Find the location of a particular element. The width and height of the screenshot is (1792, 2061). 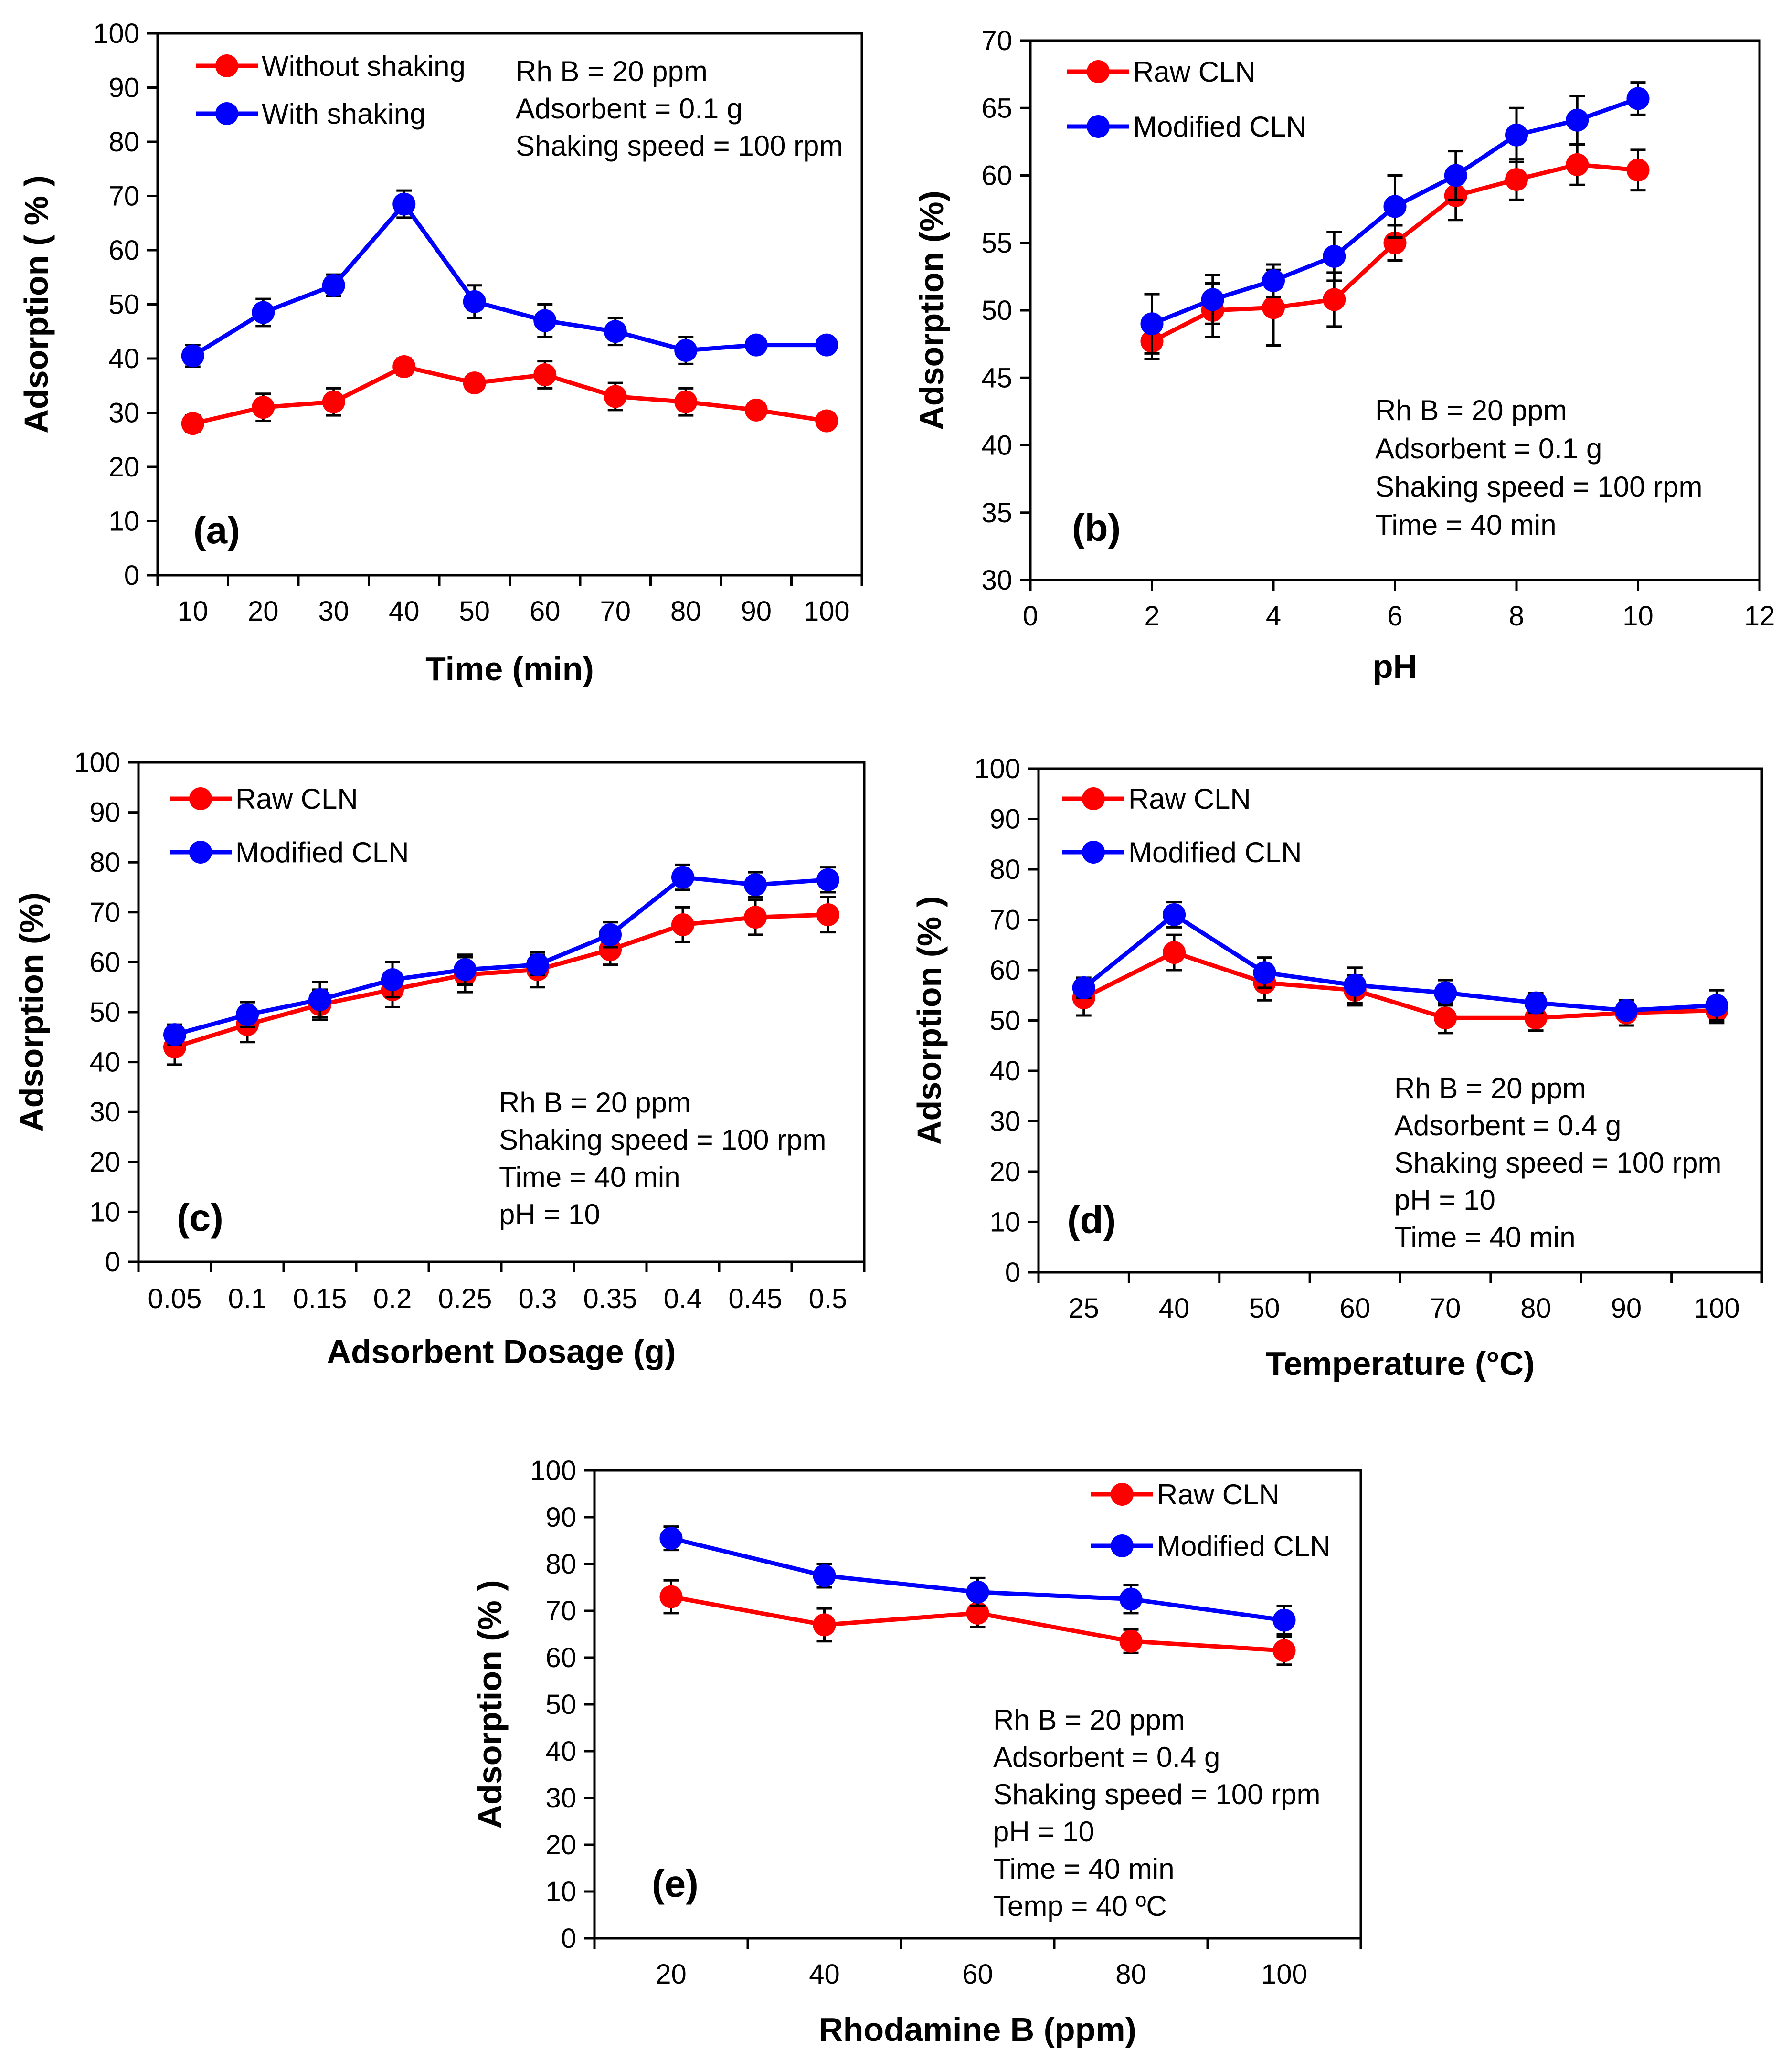

y-axis-title: Adsorption ( % ) is located at coordinates (36, 304).